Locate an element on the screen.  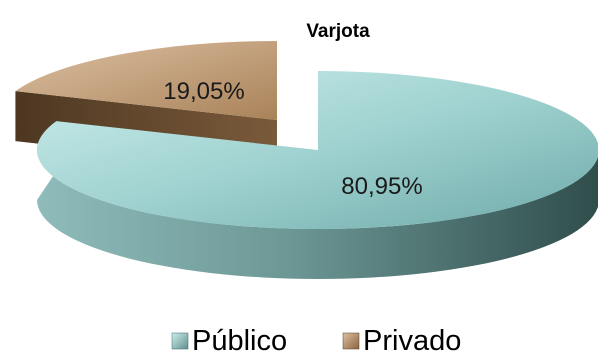
legend-label-publico: Público is located at coordinates (239, 340).